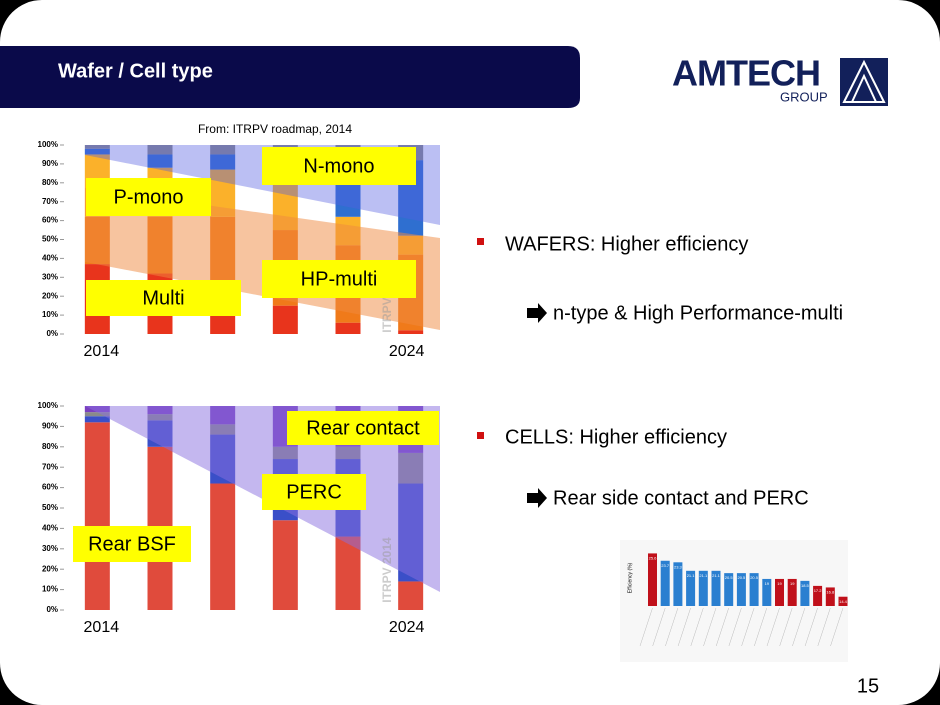 Image resolution: width=940 pixels, height=705 pixels. I want to click on y-tick-label: 90%, so click(50, 426).